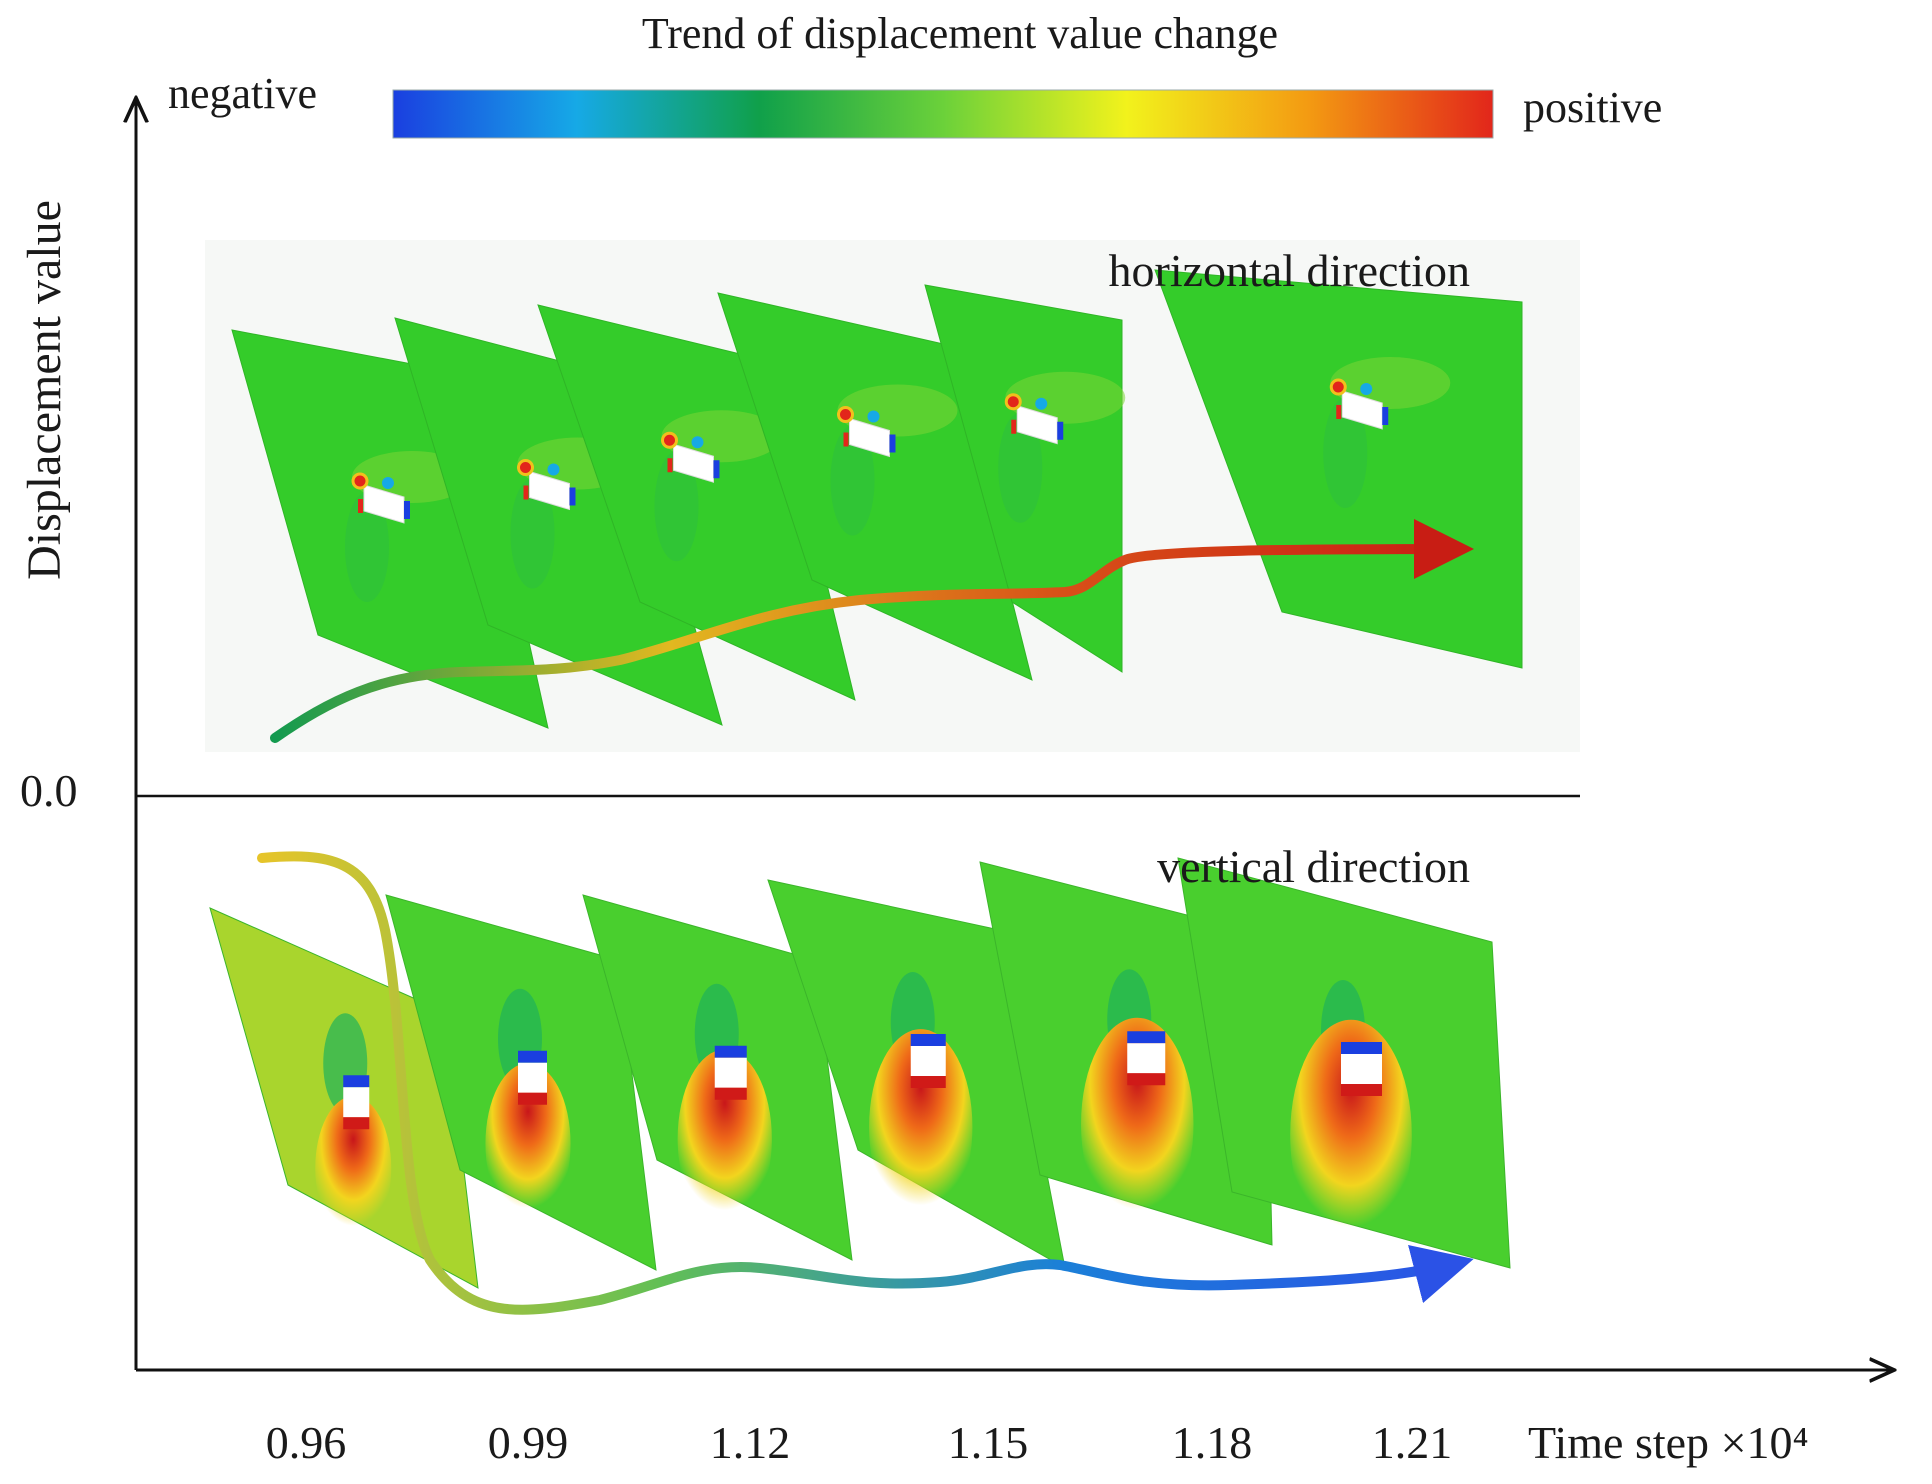 The width and height of the screenshot is (1932, 1484). I want to click on x-tick-label: 1.21, so click(1412, 1442).